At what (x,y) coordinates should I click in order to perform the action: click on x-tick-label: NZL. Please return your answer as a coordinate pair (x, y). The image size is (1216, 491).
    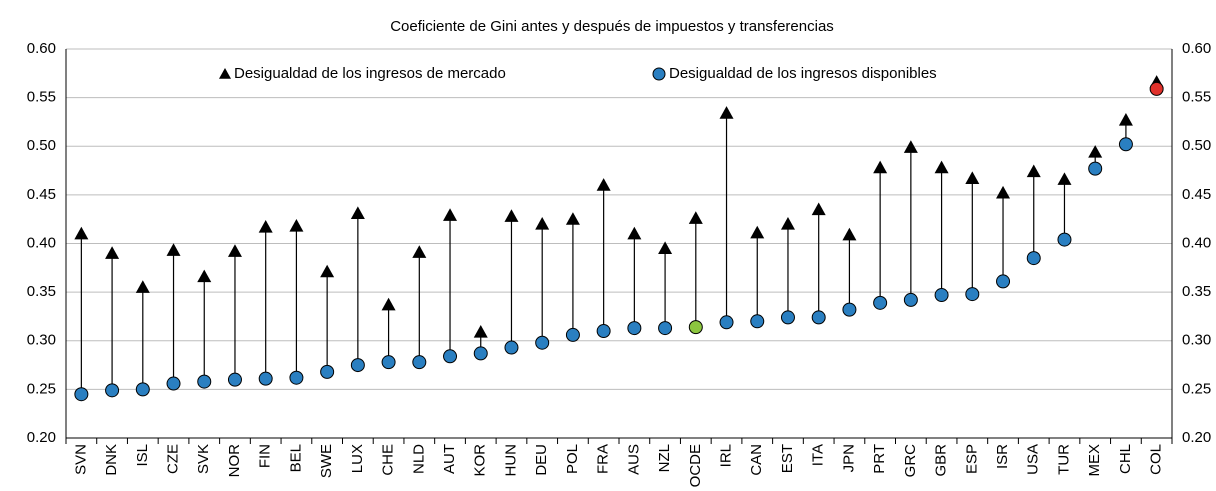
    Looking at the image, I should click on (664, 458).